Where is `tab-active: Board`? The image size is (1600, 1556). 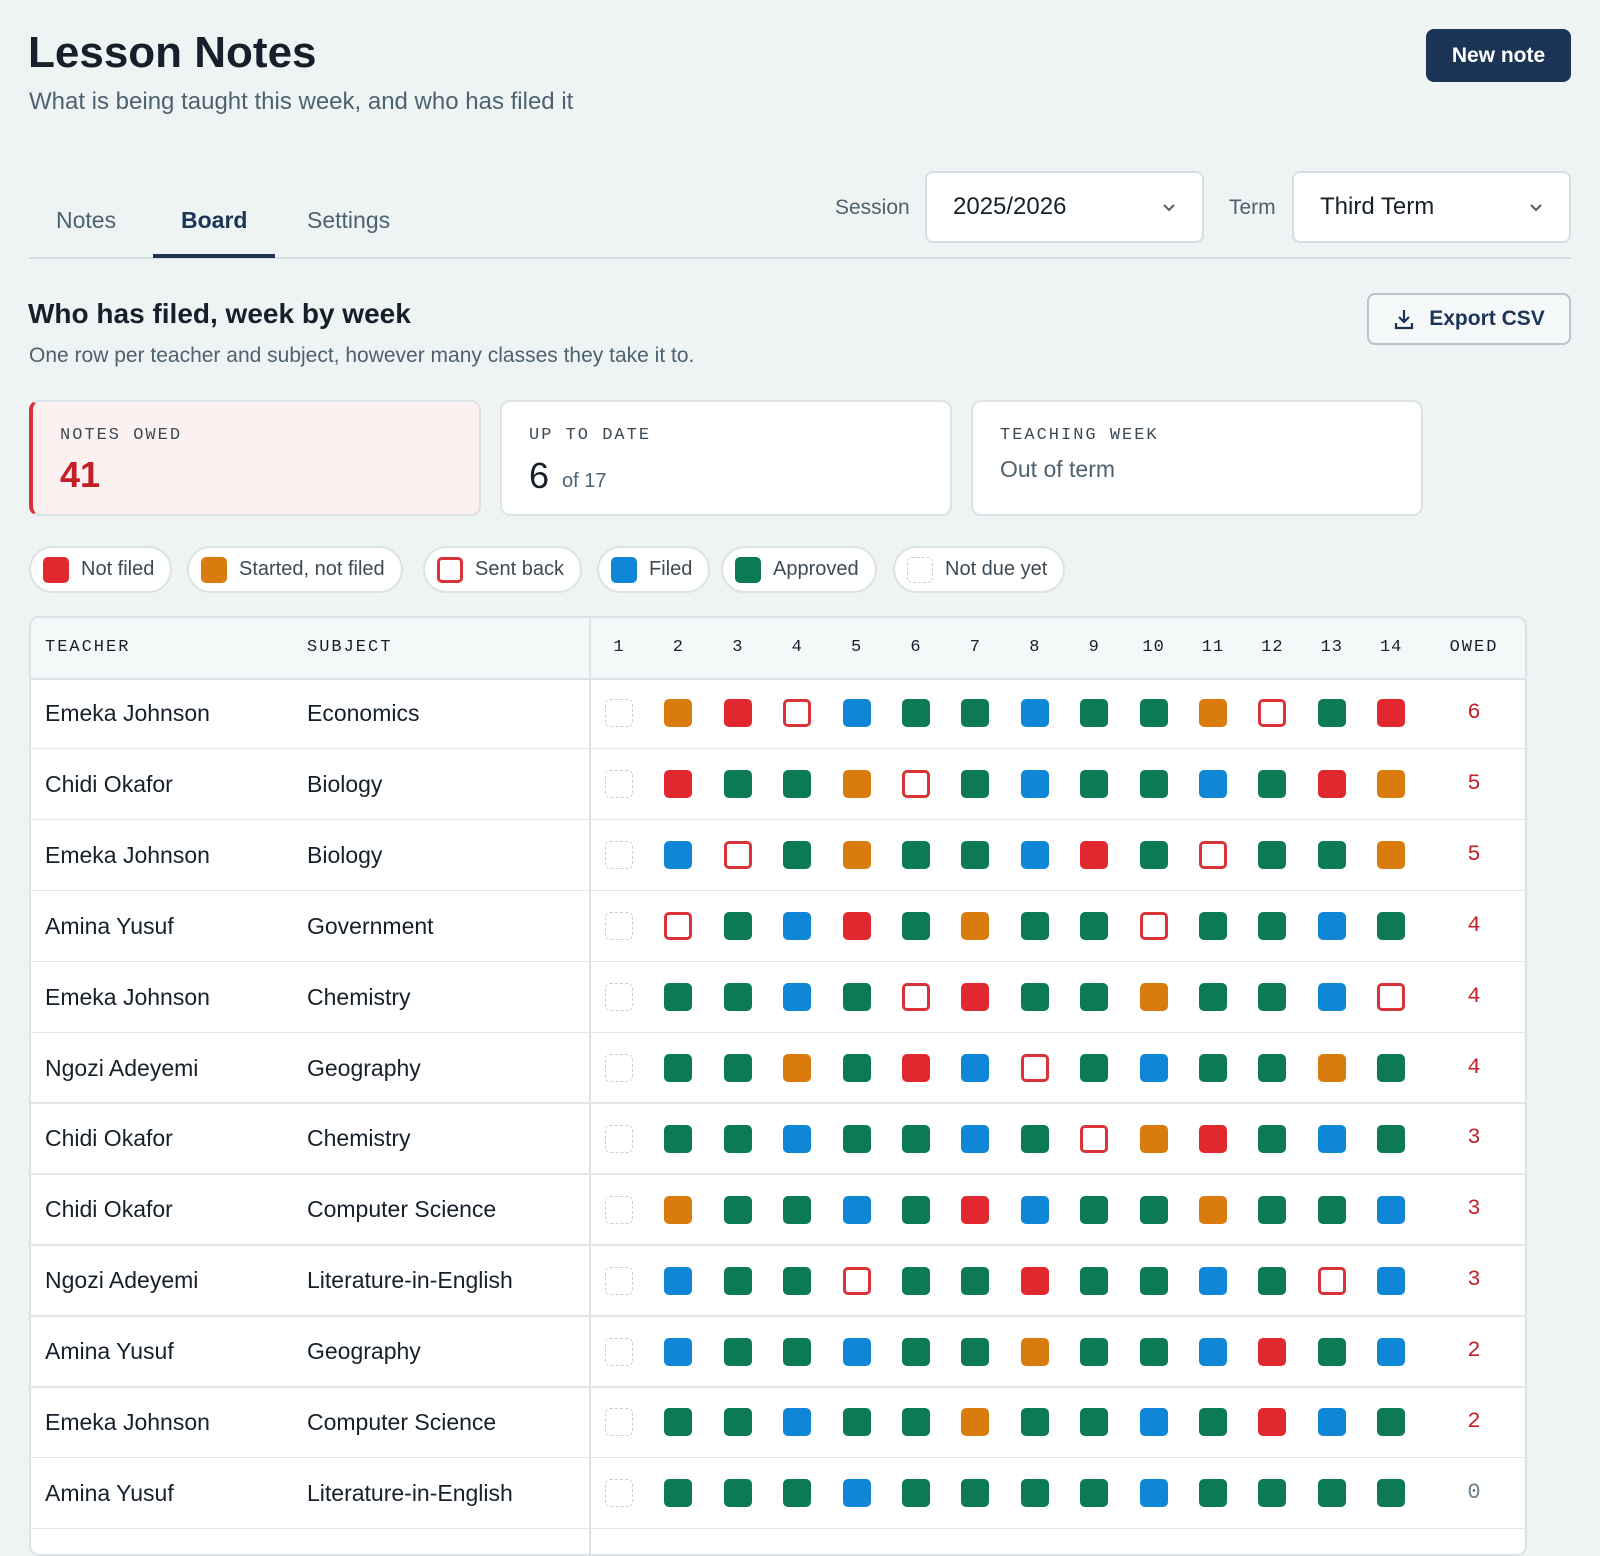
tab-active: Board is located at coordinates (214, 220).